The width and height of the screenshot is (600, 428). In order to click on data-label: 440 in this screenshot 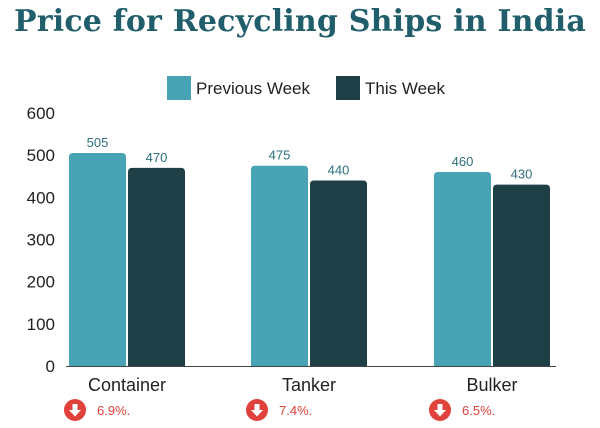, I will do `click(339, 169)`.